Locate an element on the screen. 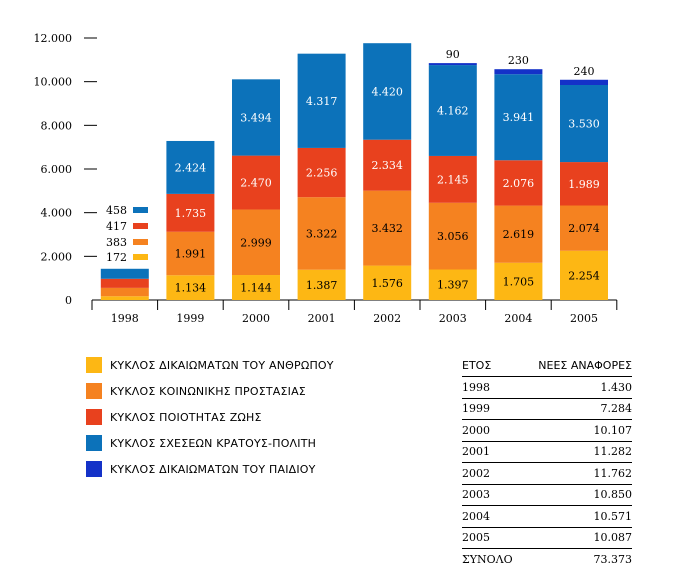  data-label: 2.254 is located at coordinates (584, 275).